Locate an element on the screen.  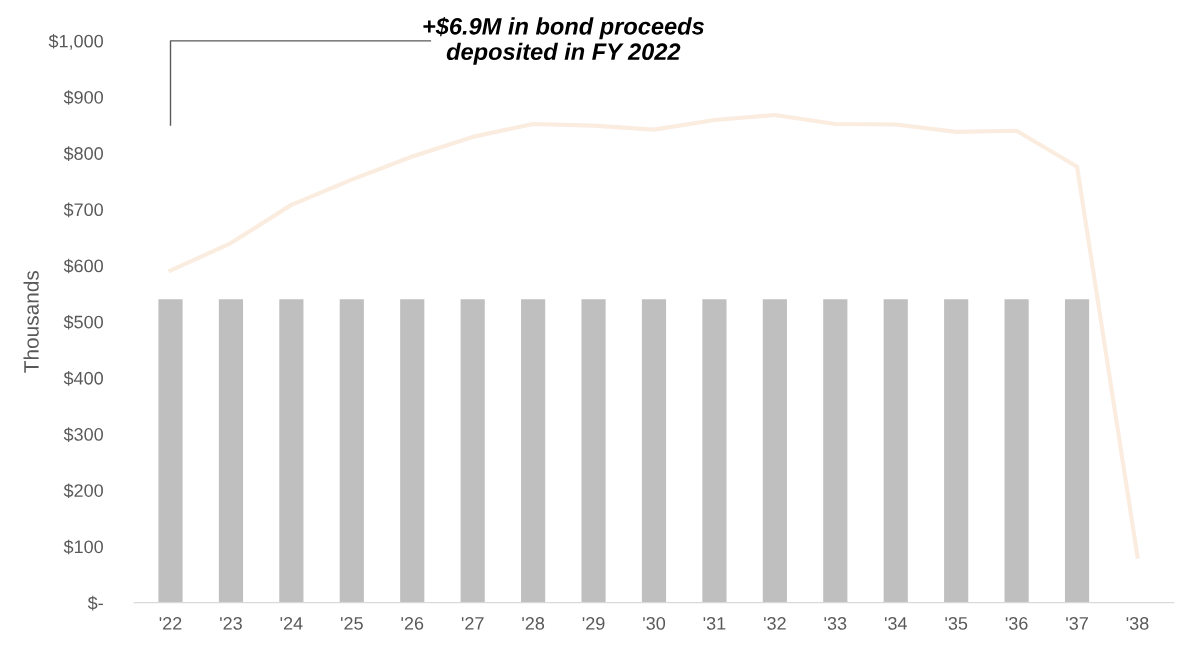
y-tick-label: $200 is located at coordinates (83, 491).